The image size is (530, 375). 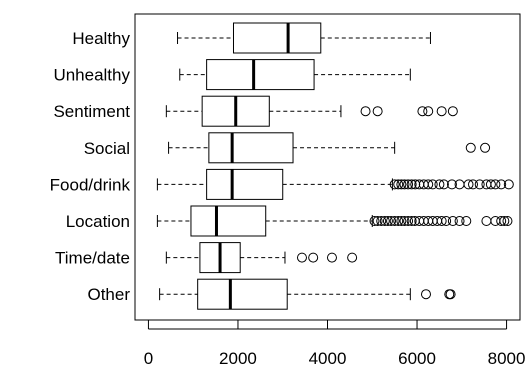 I want to click on box-social, so click(x=329, y=148).